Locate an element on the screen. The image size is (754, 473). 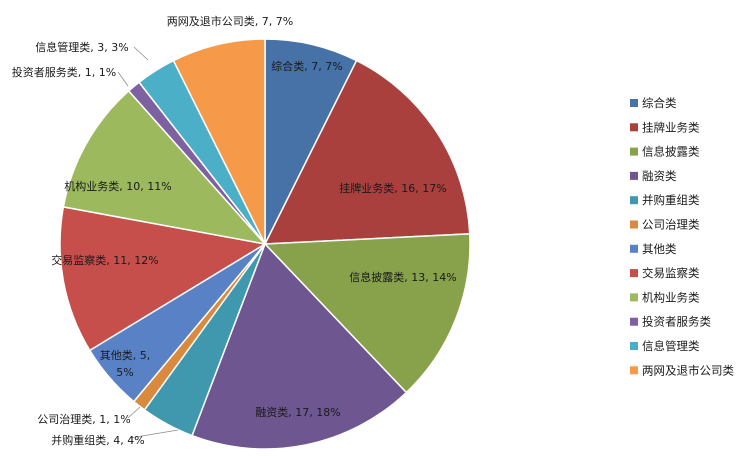
legend-label-10: 投资者服务类 is located at coordinates (676, 322).